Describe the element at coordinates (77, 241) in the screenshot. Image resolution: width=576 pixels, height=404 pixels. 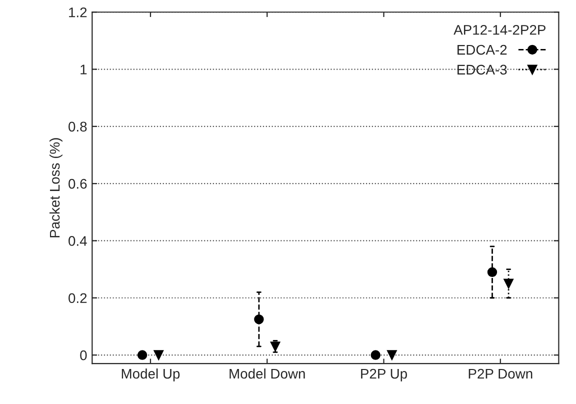
I see `y-tick-label: 0.4` at that location.